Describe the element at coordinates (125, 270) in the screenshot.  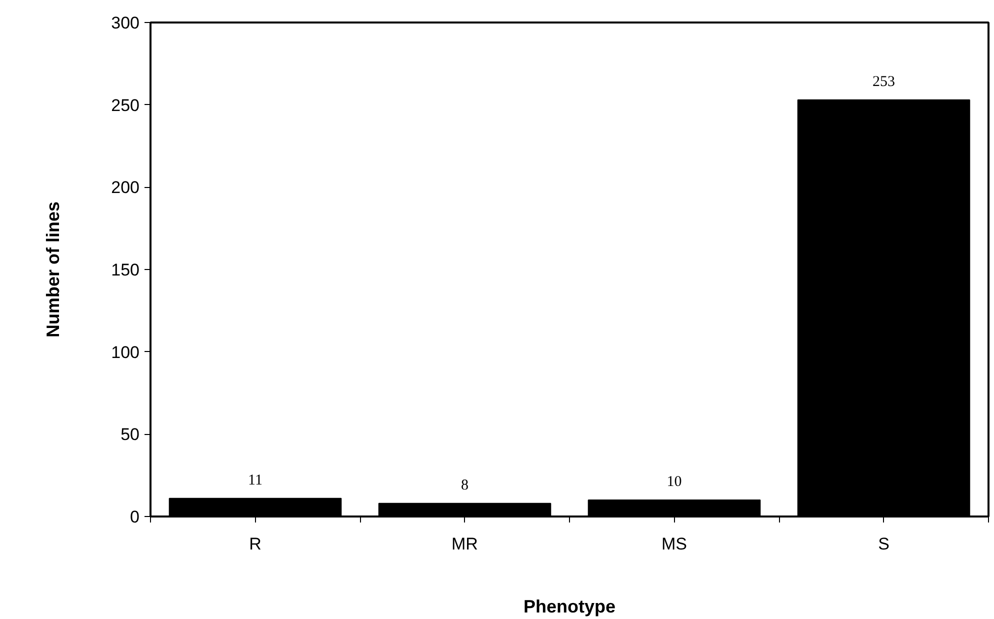
I see `y-tick-label: 150` at that location.